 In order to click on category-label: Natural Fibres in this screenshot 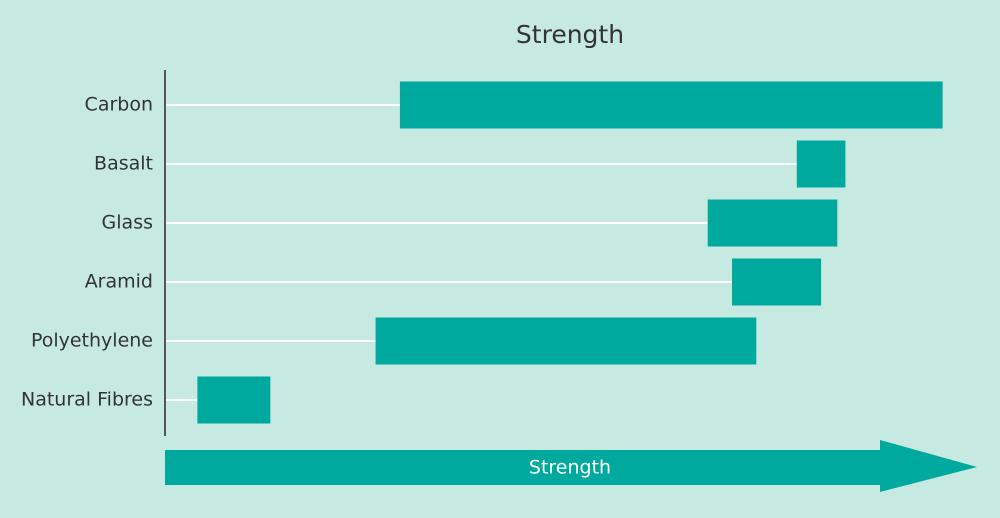, I will do `click(87, 400)`.